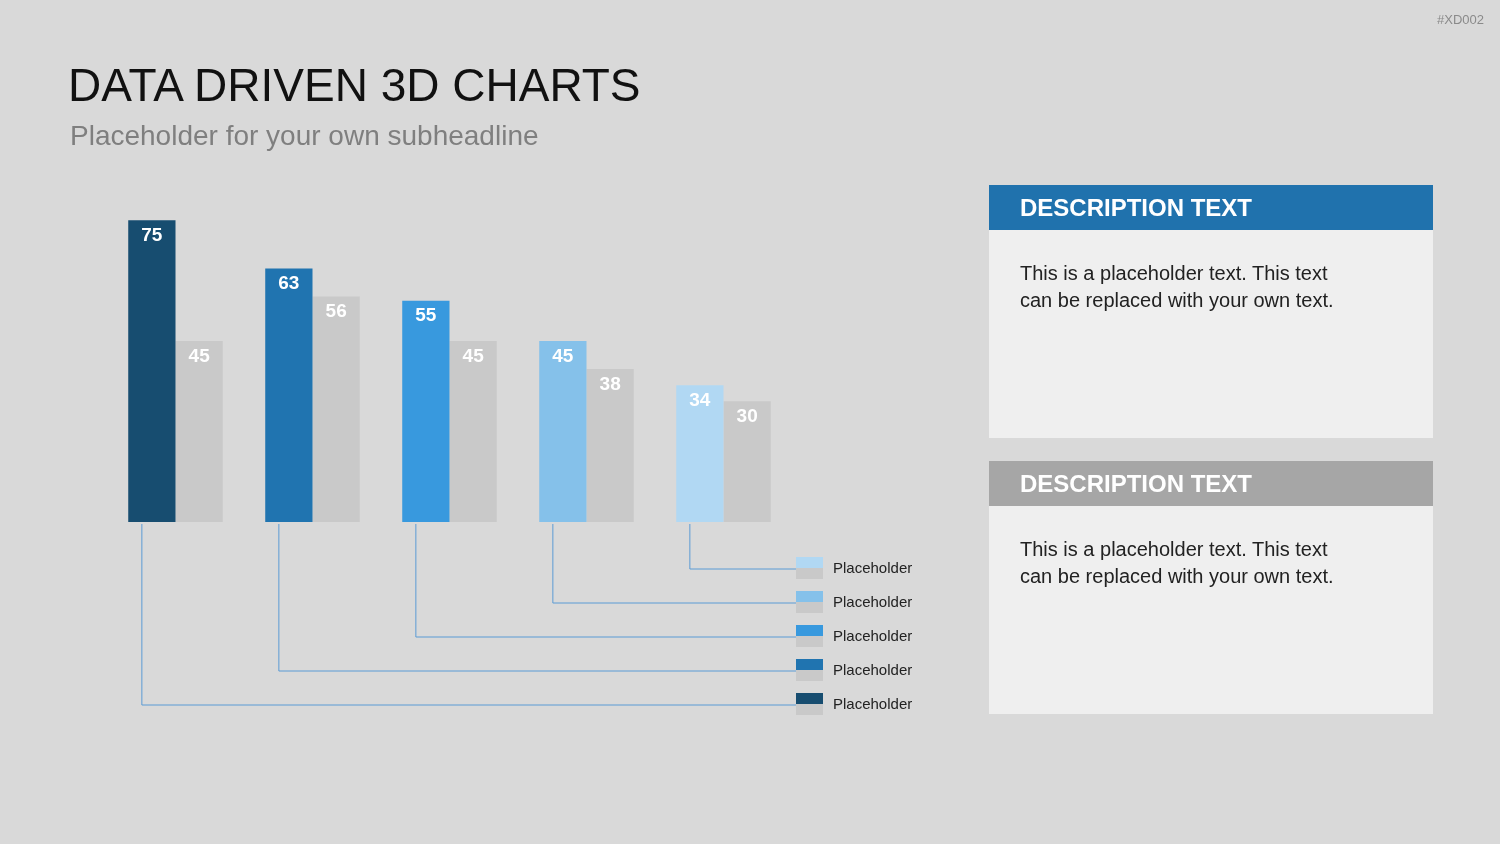 The height and width of the screenshot is (844, 1500). What do you see at coordinates (354, 85) in the screenshot?
I see `chart-title: DATA DRIVEN 3D CHARTS` at bounding box center [354, 85].